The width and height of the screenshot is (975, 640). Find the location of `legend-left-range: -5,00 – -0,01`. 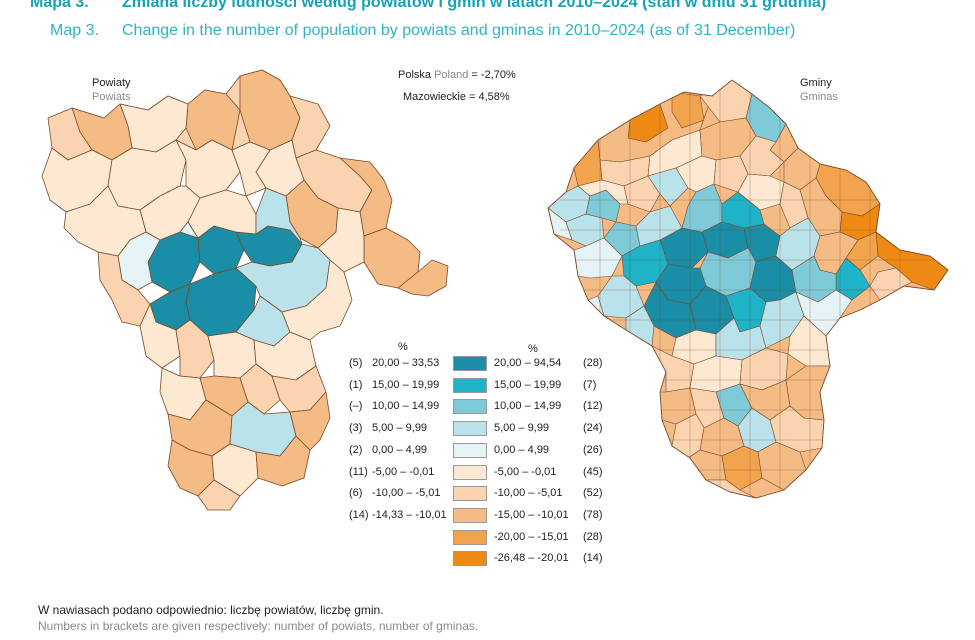

legend-left-range: -5,00 – -0,01 is located at coordinates (403, 471).